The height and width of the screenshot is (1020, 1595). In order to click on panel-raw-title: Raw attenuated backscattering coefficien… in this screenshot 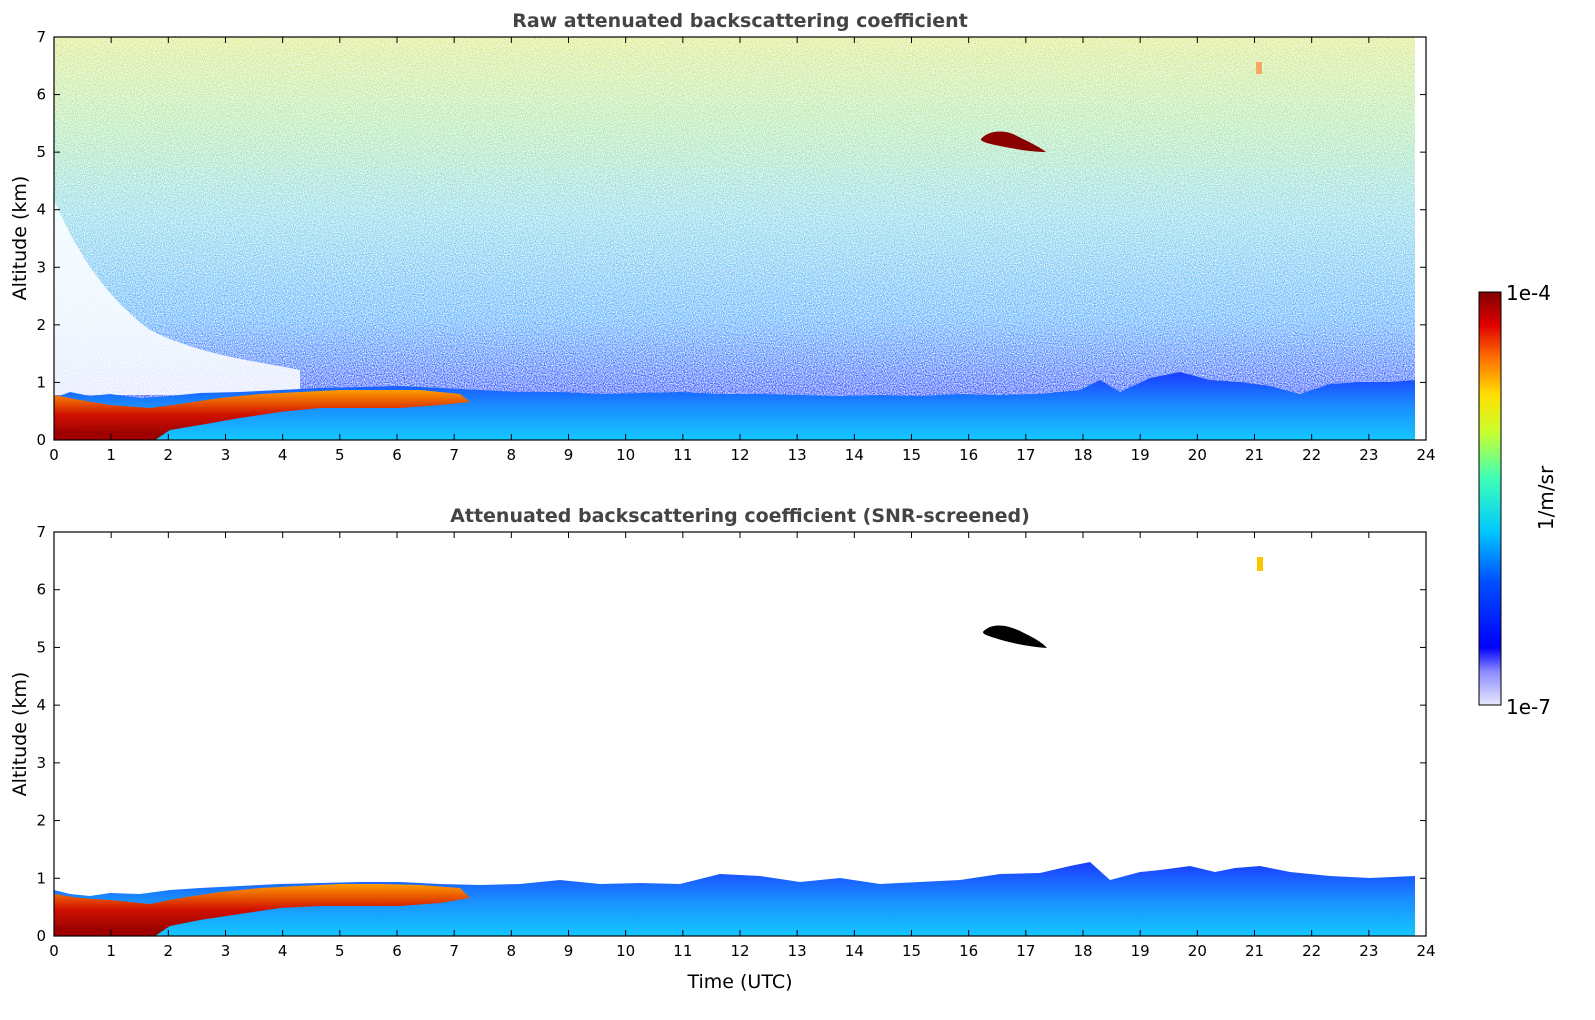, I will do `click(740, 21)`.